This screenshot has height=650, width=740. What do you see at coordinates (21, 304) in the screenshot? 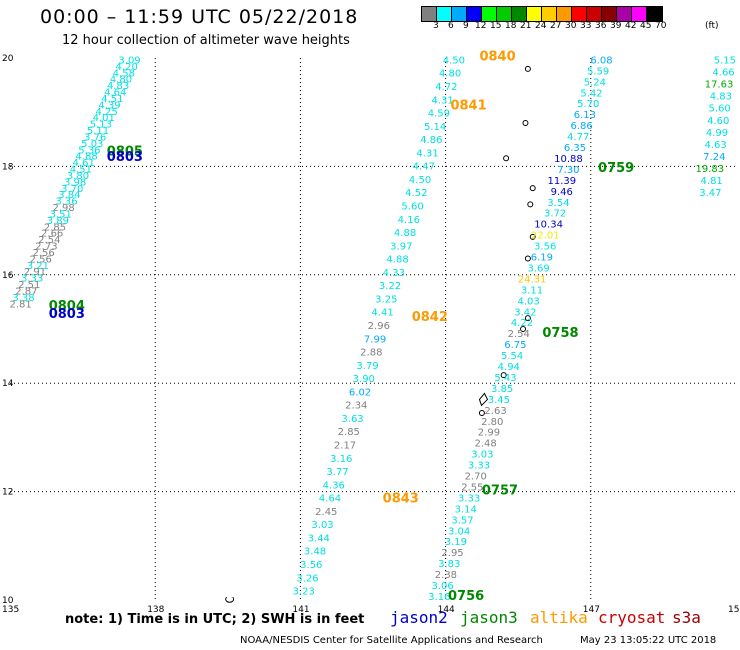
I see `far-west-track-value: 2.81` at bounding box center [21, 304].